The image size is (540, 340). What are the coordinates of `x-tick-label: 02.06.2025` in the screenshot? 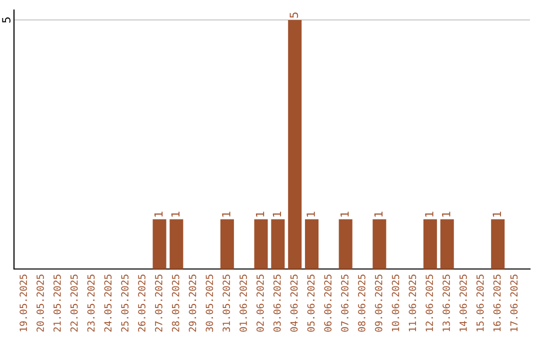 It's located at (260, 303).